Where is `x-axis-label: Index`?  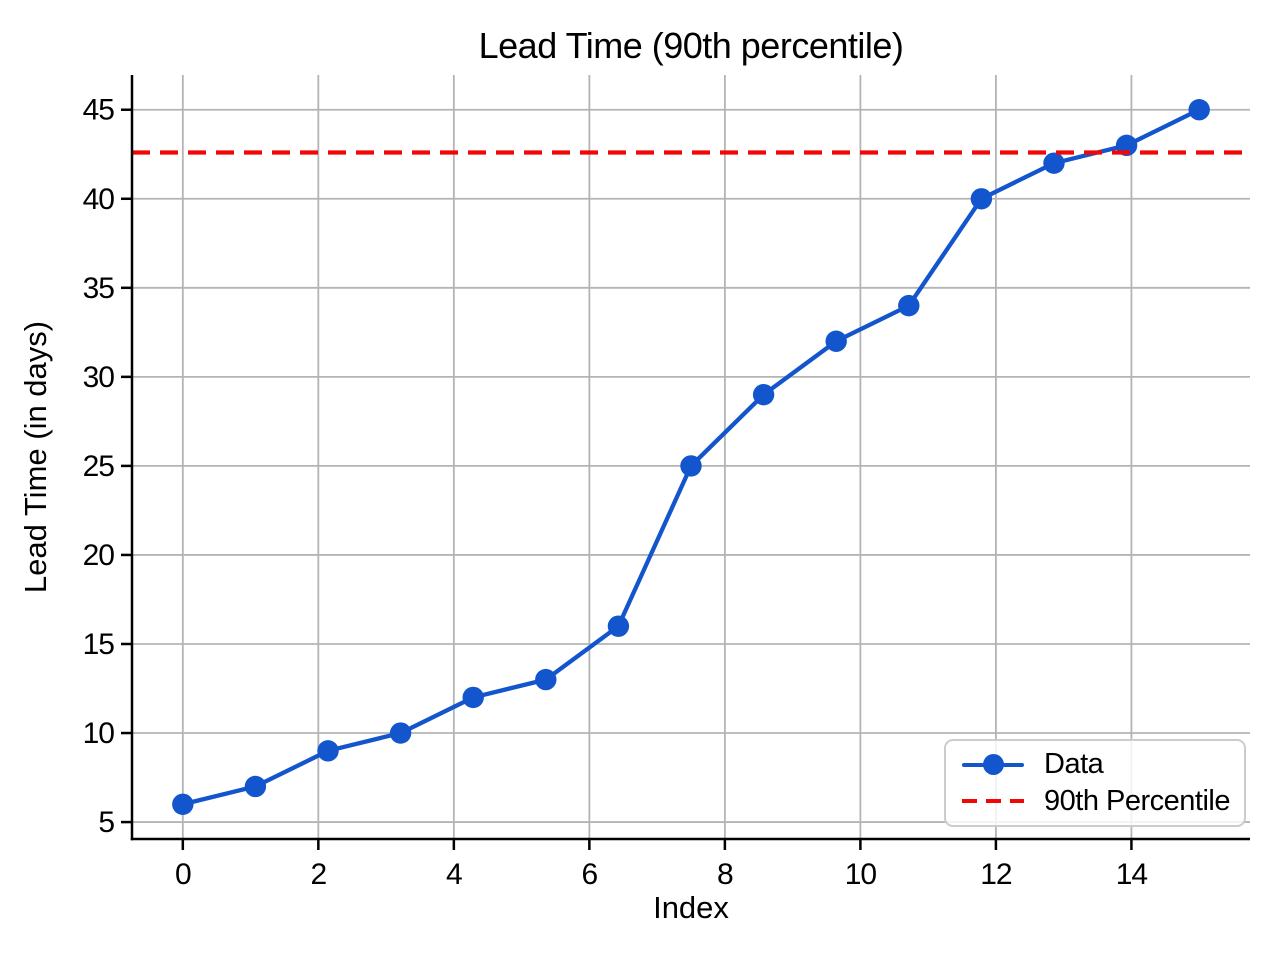 x-axis-label: Index is located at coordinates (691, 907).